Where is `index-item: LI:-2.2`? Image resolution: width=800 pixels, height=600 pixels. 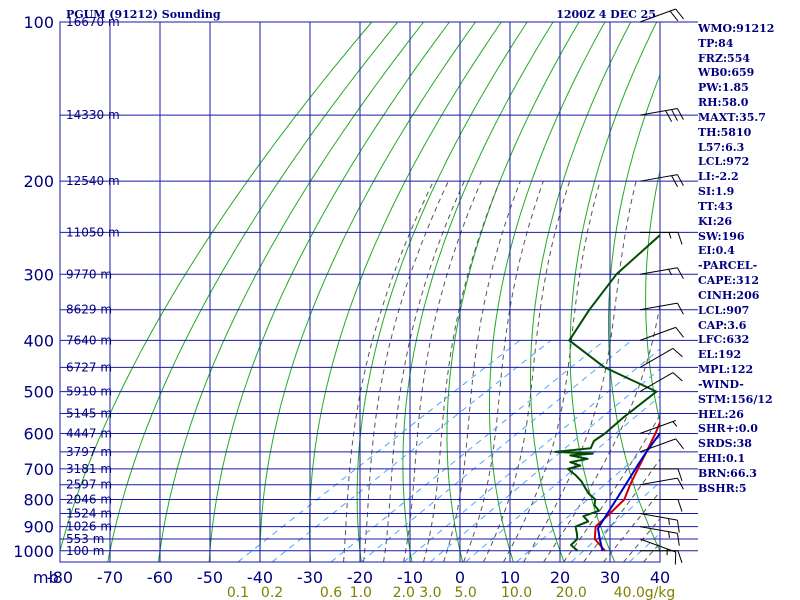
index-item: LI:-2.2 is located at coordinates (718, 177).